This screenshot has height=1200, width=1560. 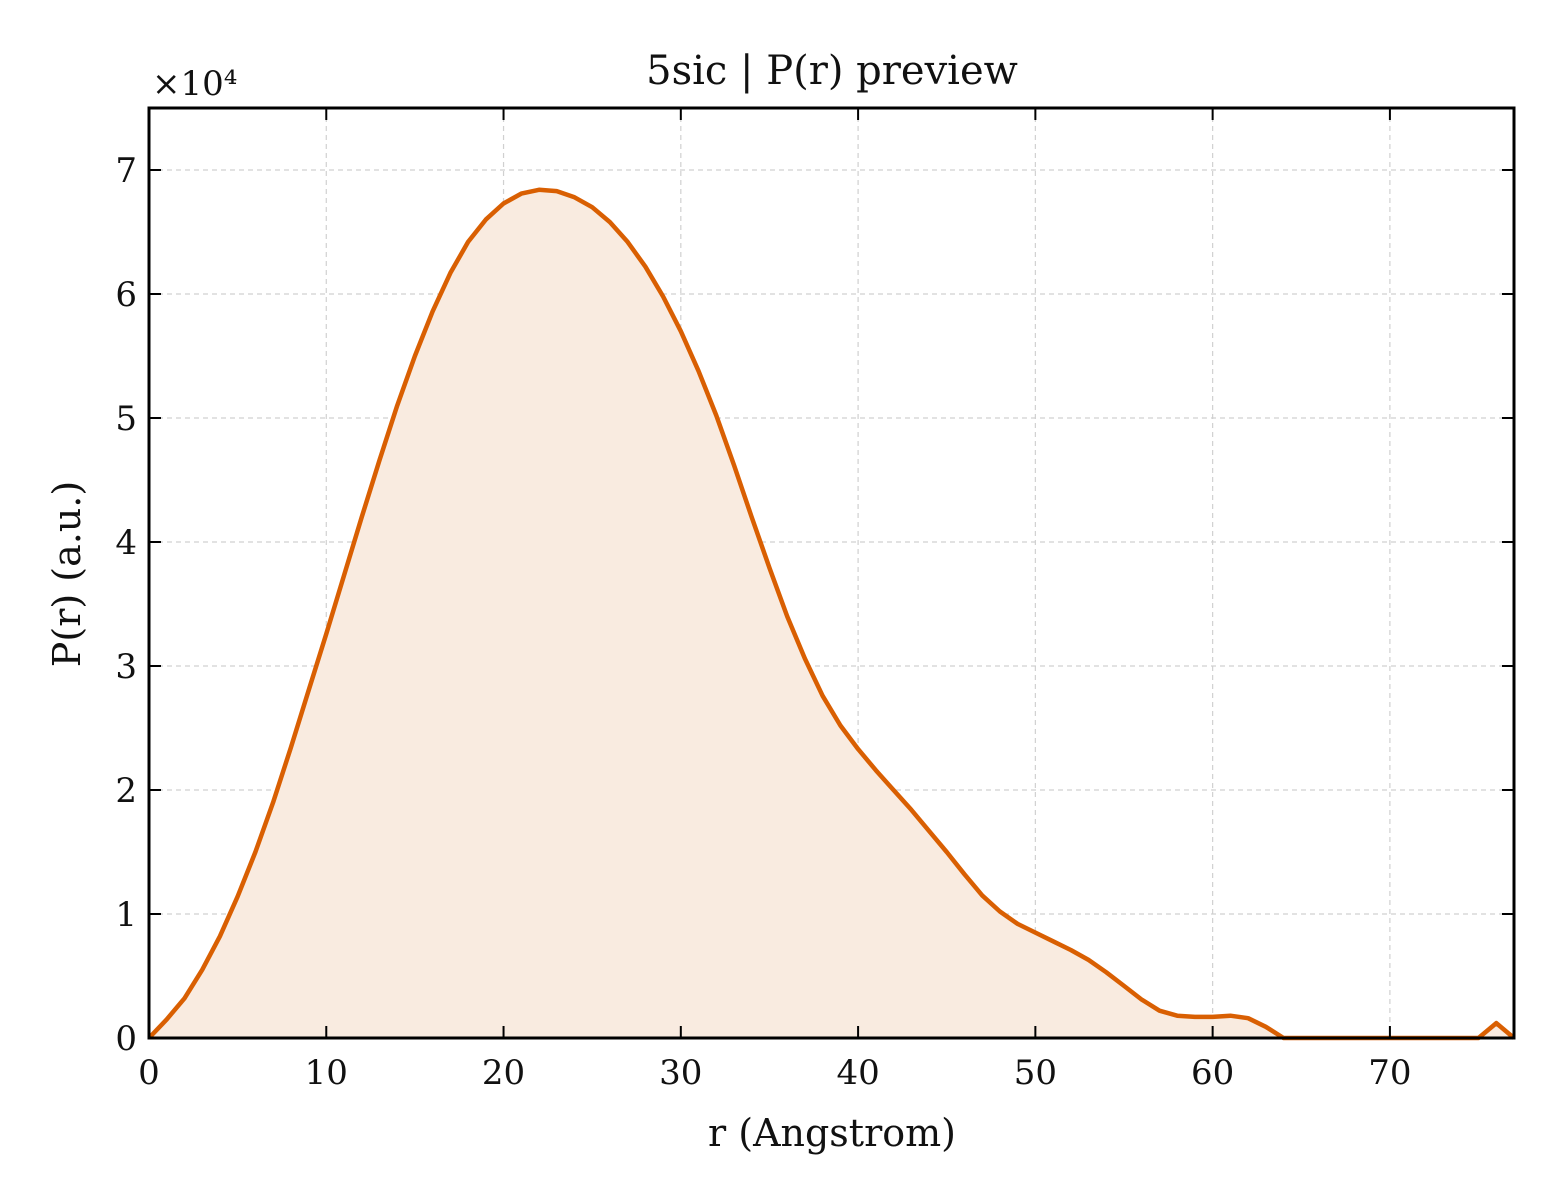 I want to click on x-tick-label: 20, so click(x=503, y=1073).